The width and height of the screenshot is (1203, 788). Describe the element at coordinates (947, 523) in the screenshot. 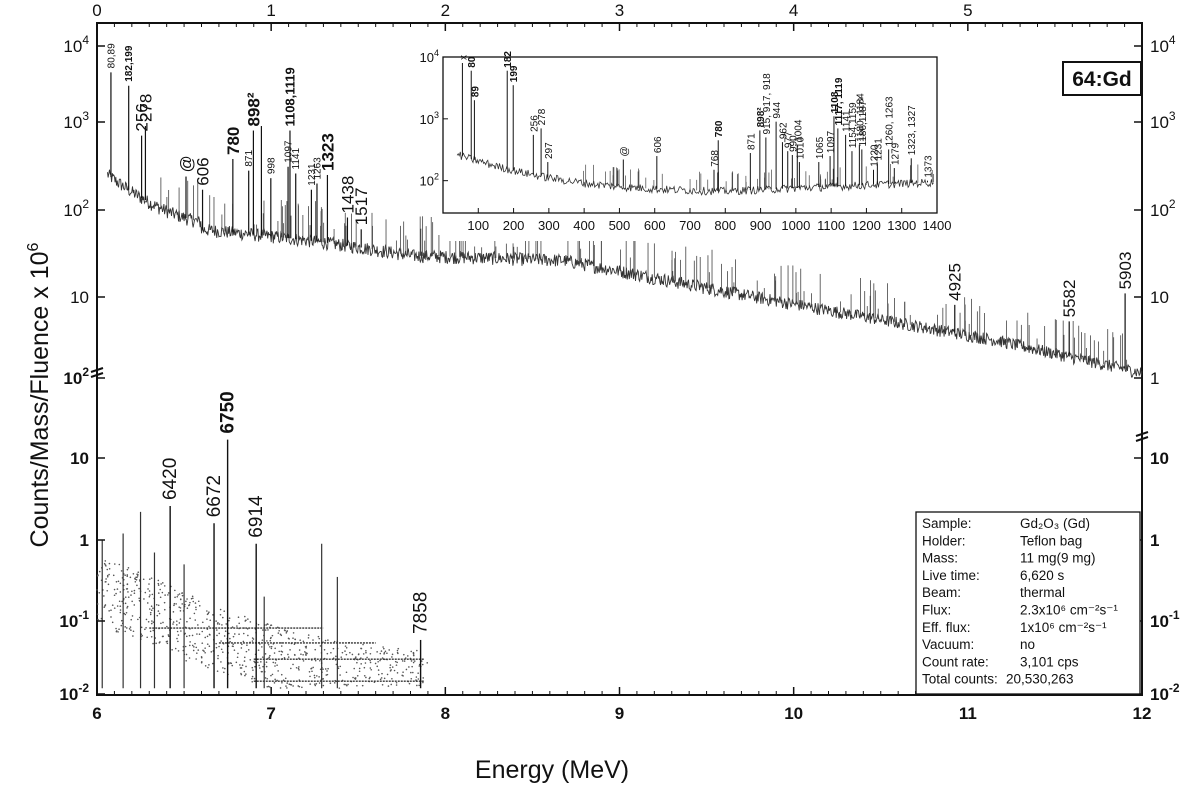

I see `info-key: Sample:` at that location.